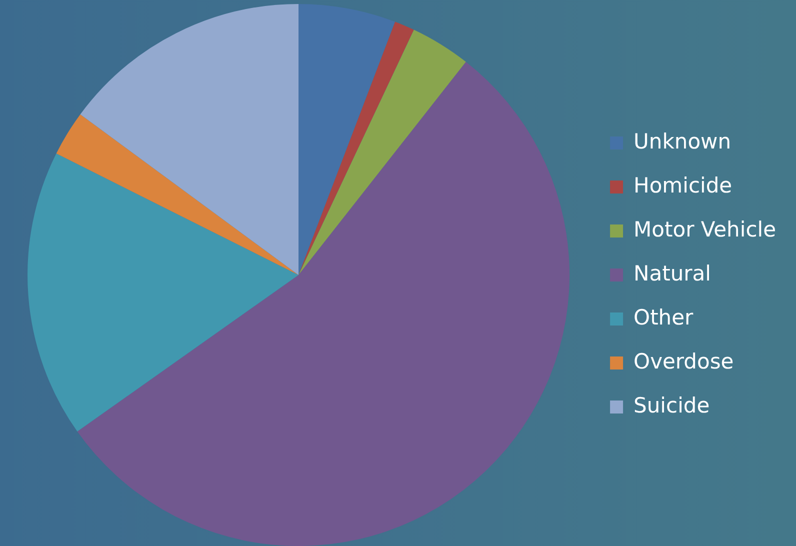  Describe the element at coordinates (683, 185) in the screenshot. I see `legend-label: Homicide` at that location.